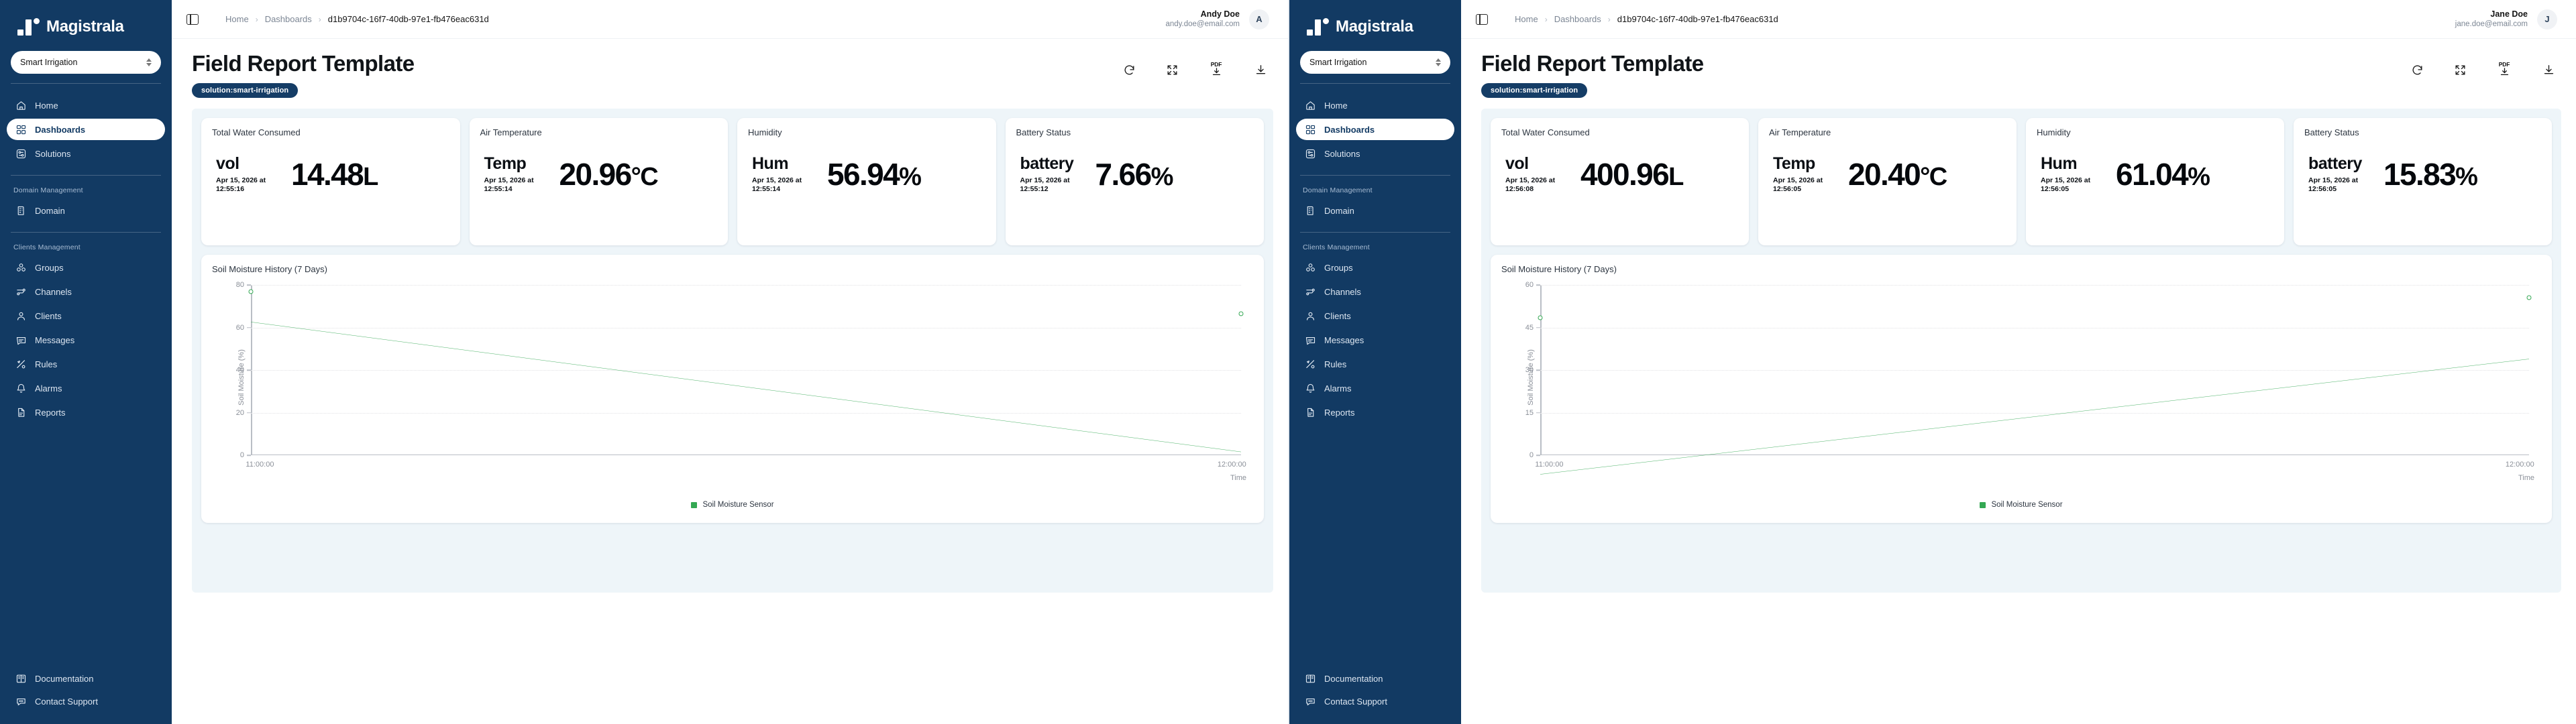 The width and height of the screenshot is (2576, 724). Describe the element at coordinates (239, 370) in the screenshot. I see `chart-y-tick-label: 40` at that location.